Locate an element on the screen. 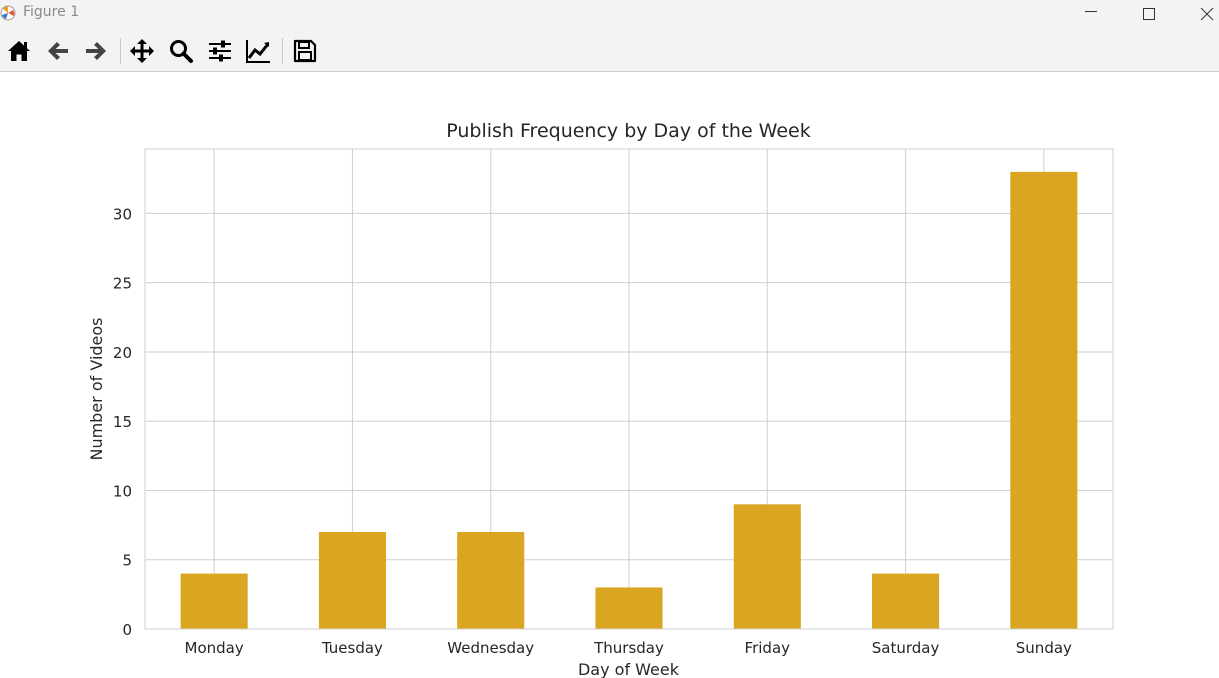 The image size is (1219, 678). y-tick-labels: 0 5 10 15 20 25 30 is located at coordinates (122, 422).